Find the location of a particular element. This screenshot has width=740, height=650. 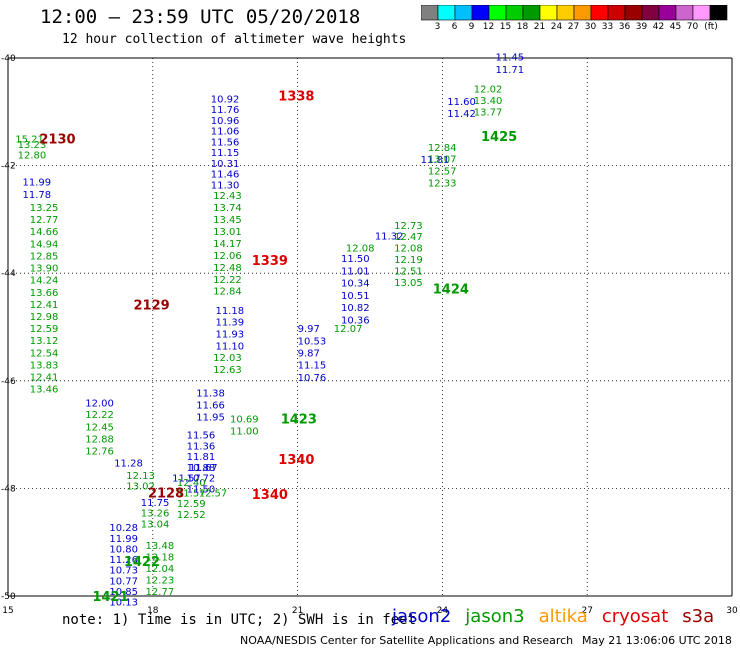

wave-height-value: 14.66 is located at coordinates (44, 232).